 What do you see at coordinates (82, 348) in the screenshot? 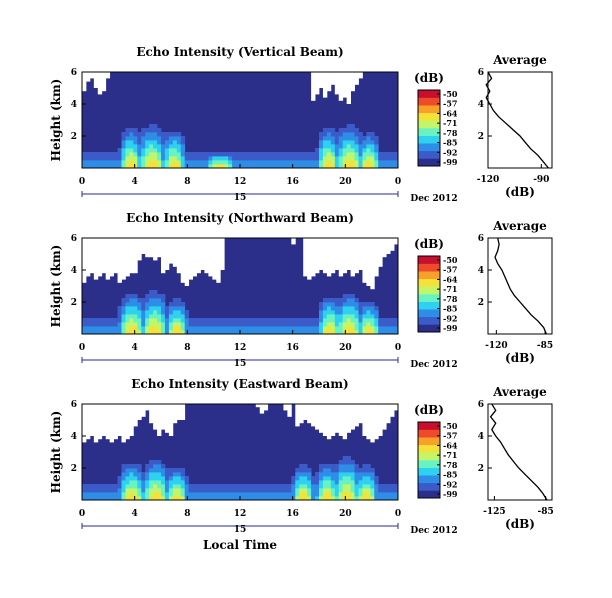
I see `x-tick-label: 0` at bounding box center [82, 348].